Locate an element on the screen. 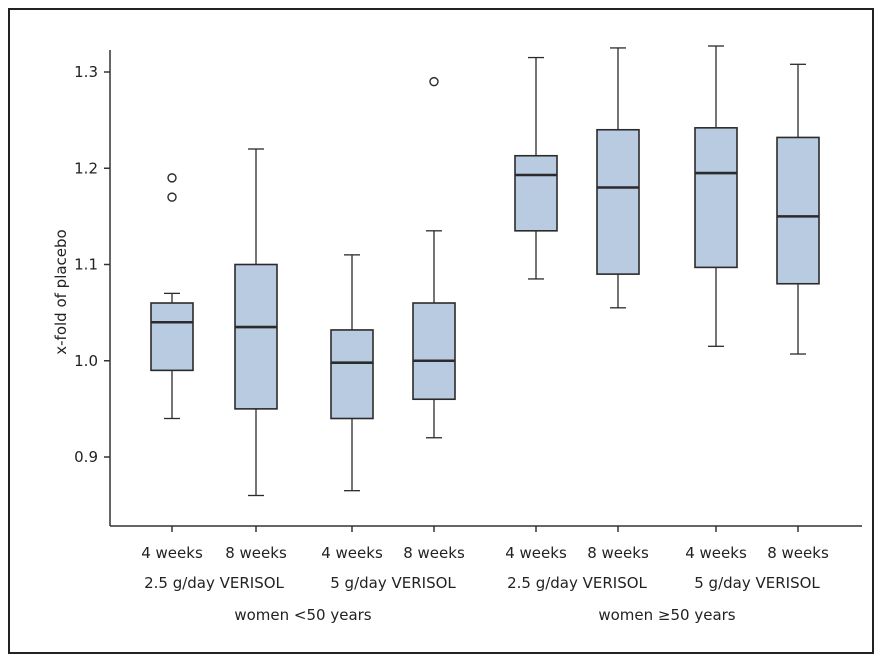 The image size is (883, 660). y-tick-label: 1.0 is located at coordinates (86, 361).